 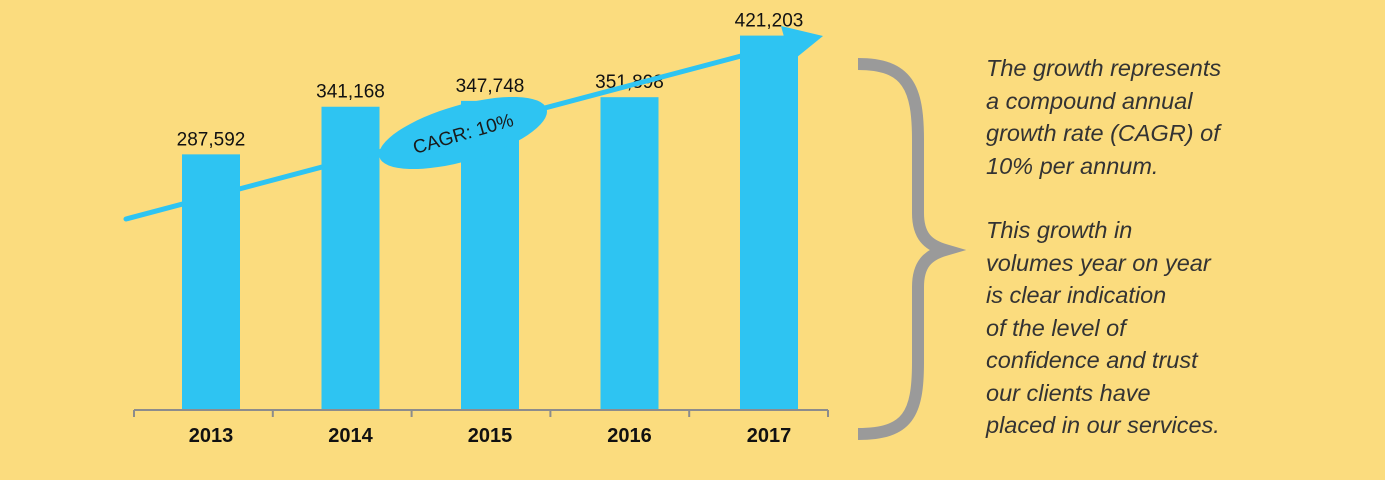 What do you see at coordinates (802, 44) in the screenshot?
I see `growth-arrow-head` at bounding box center [802, 44].